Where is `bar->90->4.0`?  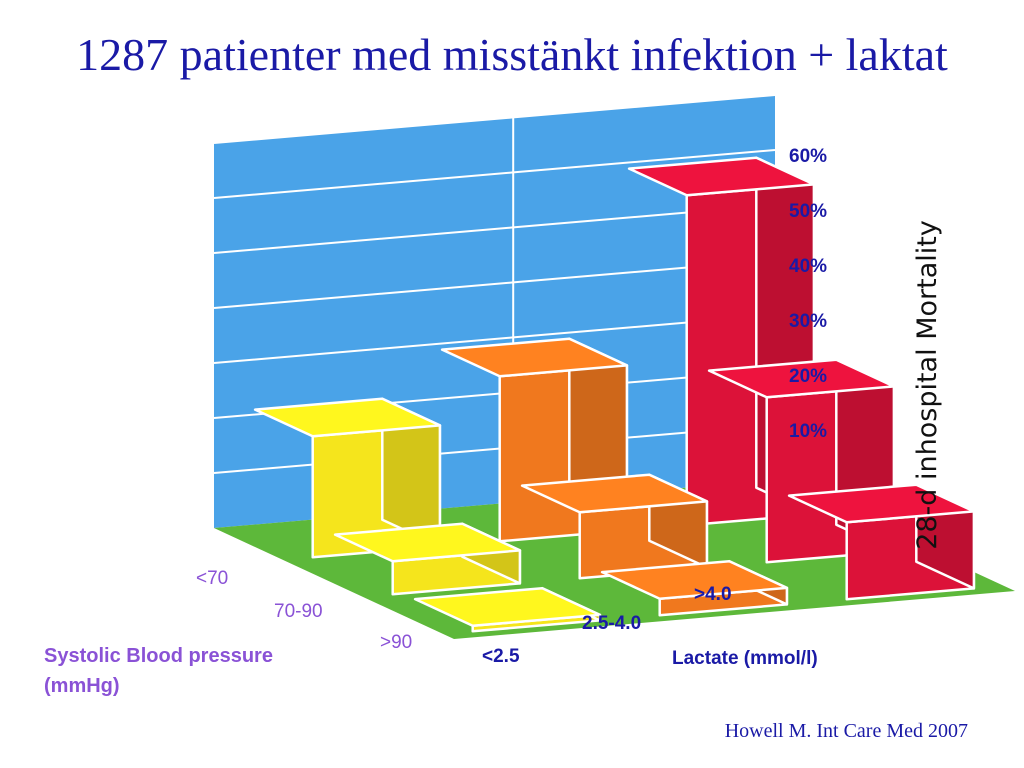 bar->90->4.0 is located at coordinates (881, 542).